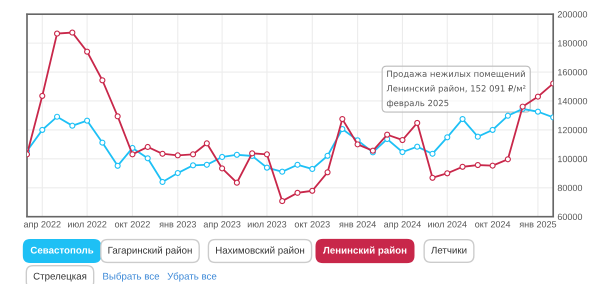 The width and height of the screenshot is (600, 284). What do you see at coordinates (177, 224) in the screenshot?
I see `x-tick-label: янв 2023` at bounding box center [177, 224].